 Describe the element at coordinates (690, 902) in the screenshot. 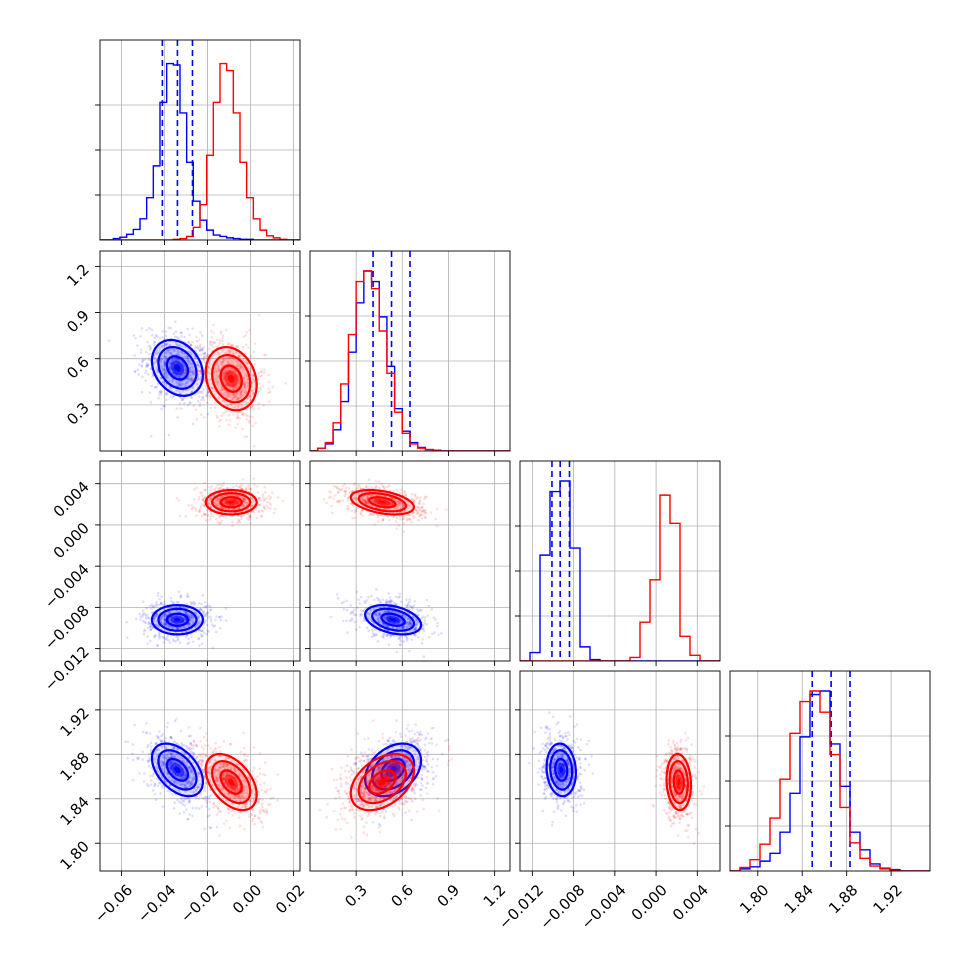

I see `x-tick-label: 0.004` at that location.